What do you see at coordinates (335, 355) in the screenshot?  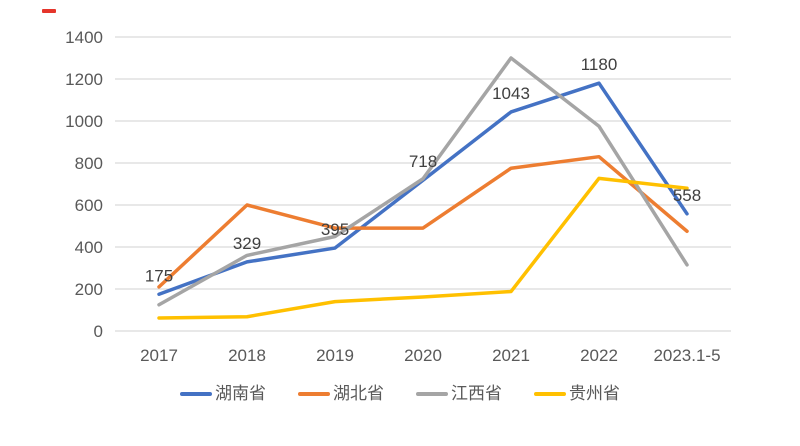 I see `x-axis-tick-label: 2019` at bounding box center [335, 355].